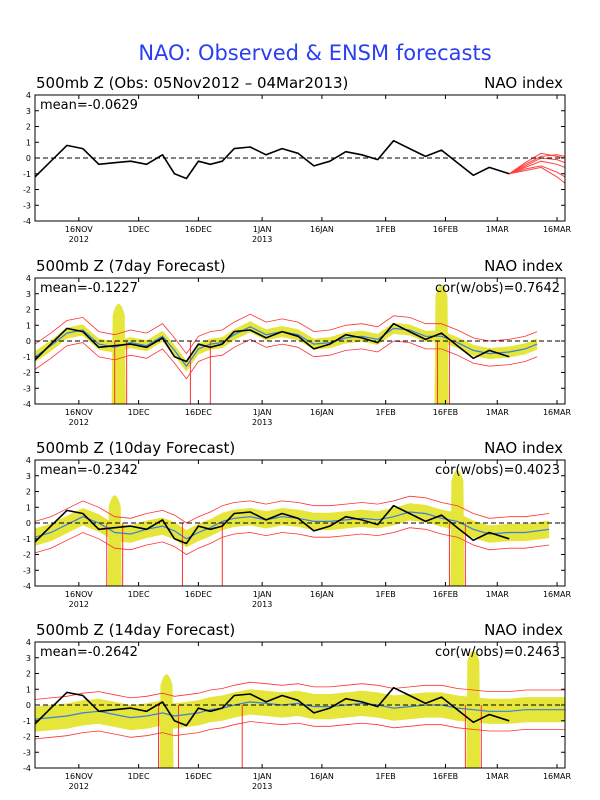 The width and height of the screenshot is (600, 800). I want to click on spread-band, so click(292, 525).